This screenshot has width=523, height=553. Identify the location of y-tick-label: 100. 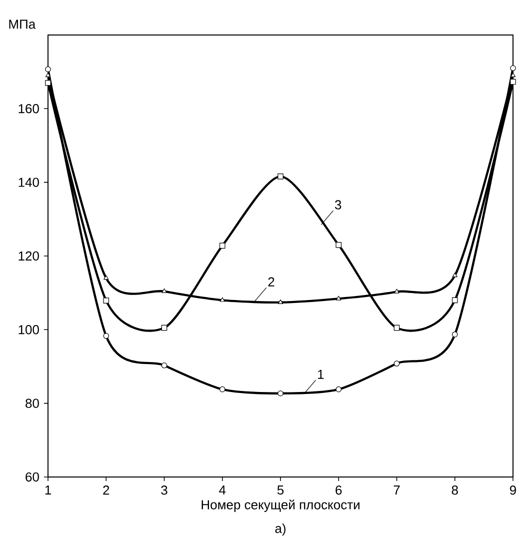
(28, 329).